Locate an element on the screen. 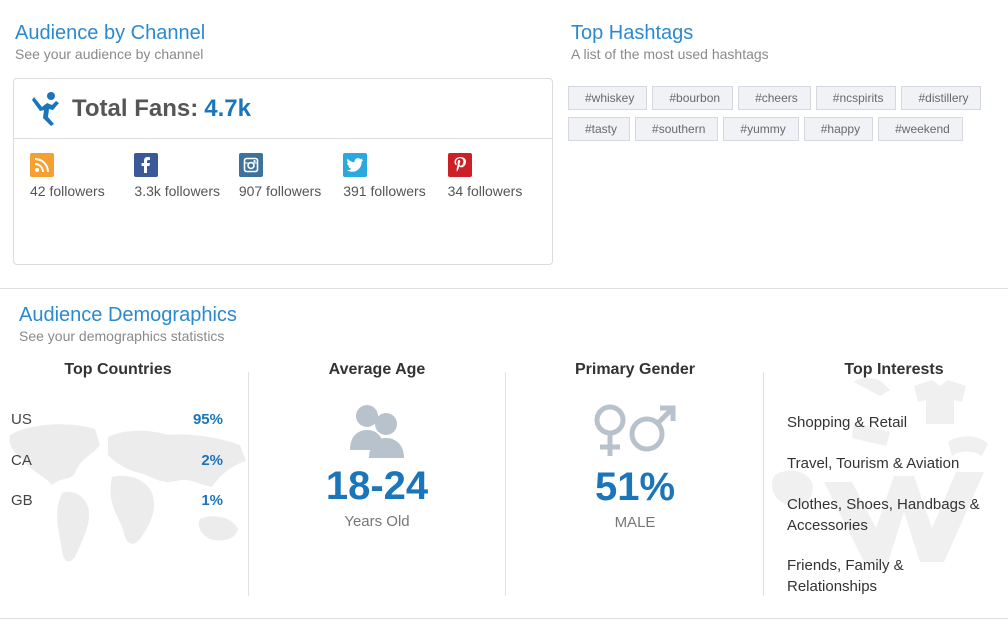 The height and width of the screenshot is (628, 1008). interest-item: Shopping & Retail is located at coordinates (847, 422).